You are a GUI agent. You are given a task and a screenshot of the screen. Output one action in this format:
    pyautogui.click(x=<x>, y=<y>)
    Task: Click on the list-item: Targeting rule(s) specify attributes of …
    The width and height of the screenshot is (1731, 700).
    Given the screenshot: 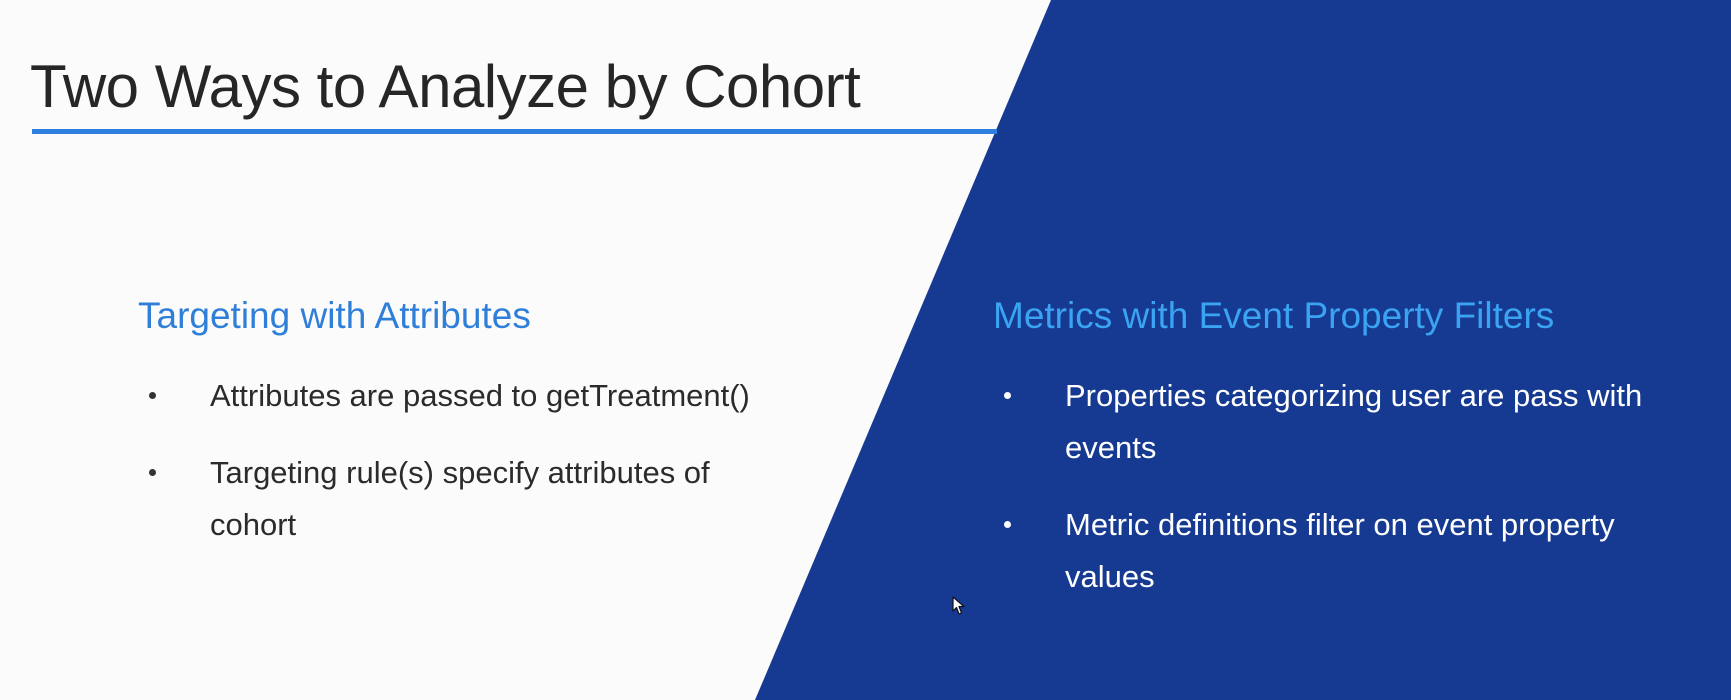 What is the action you would take?
    pyautogui.click(x=468, y=499)
    